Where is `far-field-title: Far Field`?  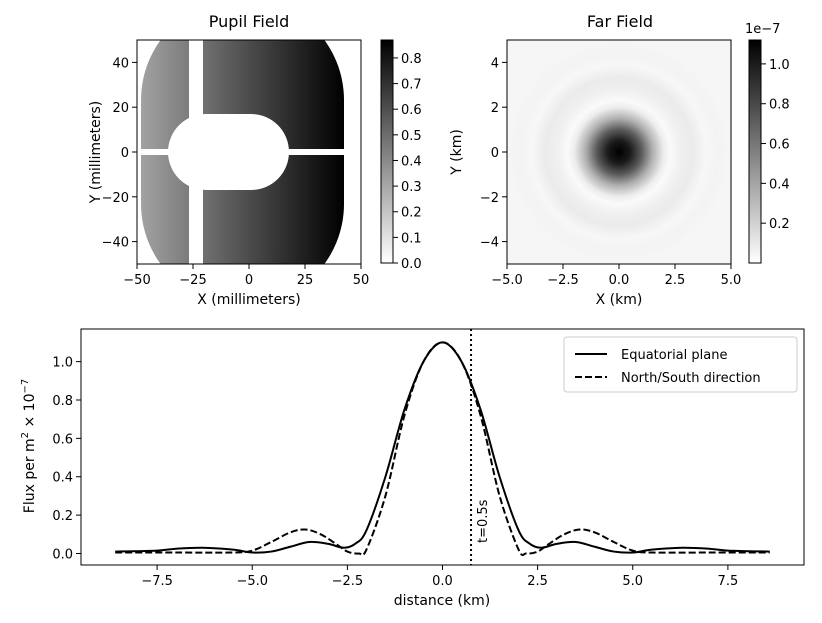
far-field-title: Far Field is located at coordinates (620, 21).